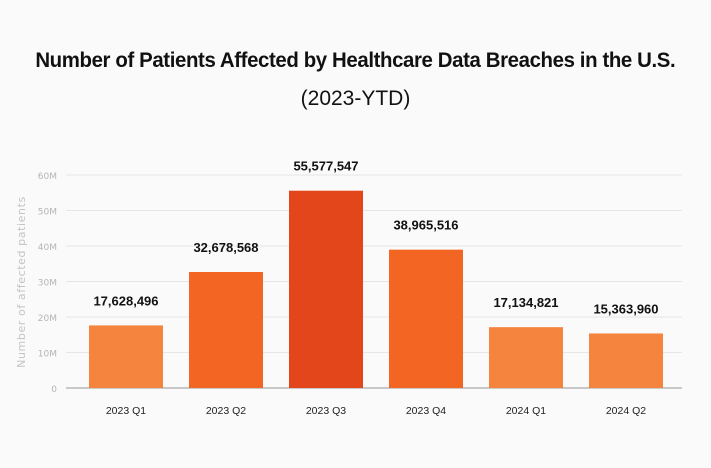 Image resolution: width=711 pixels, height=468 pixels. What do you see at coordinates (426, 411) in the screenshot?
I see `x-tick-label: 2023 Q4` at bounding box center [426, 411].